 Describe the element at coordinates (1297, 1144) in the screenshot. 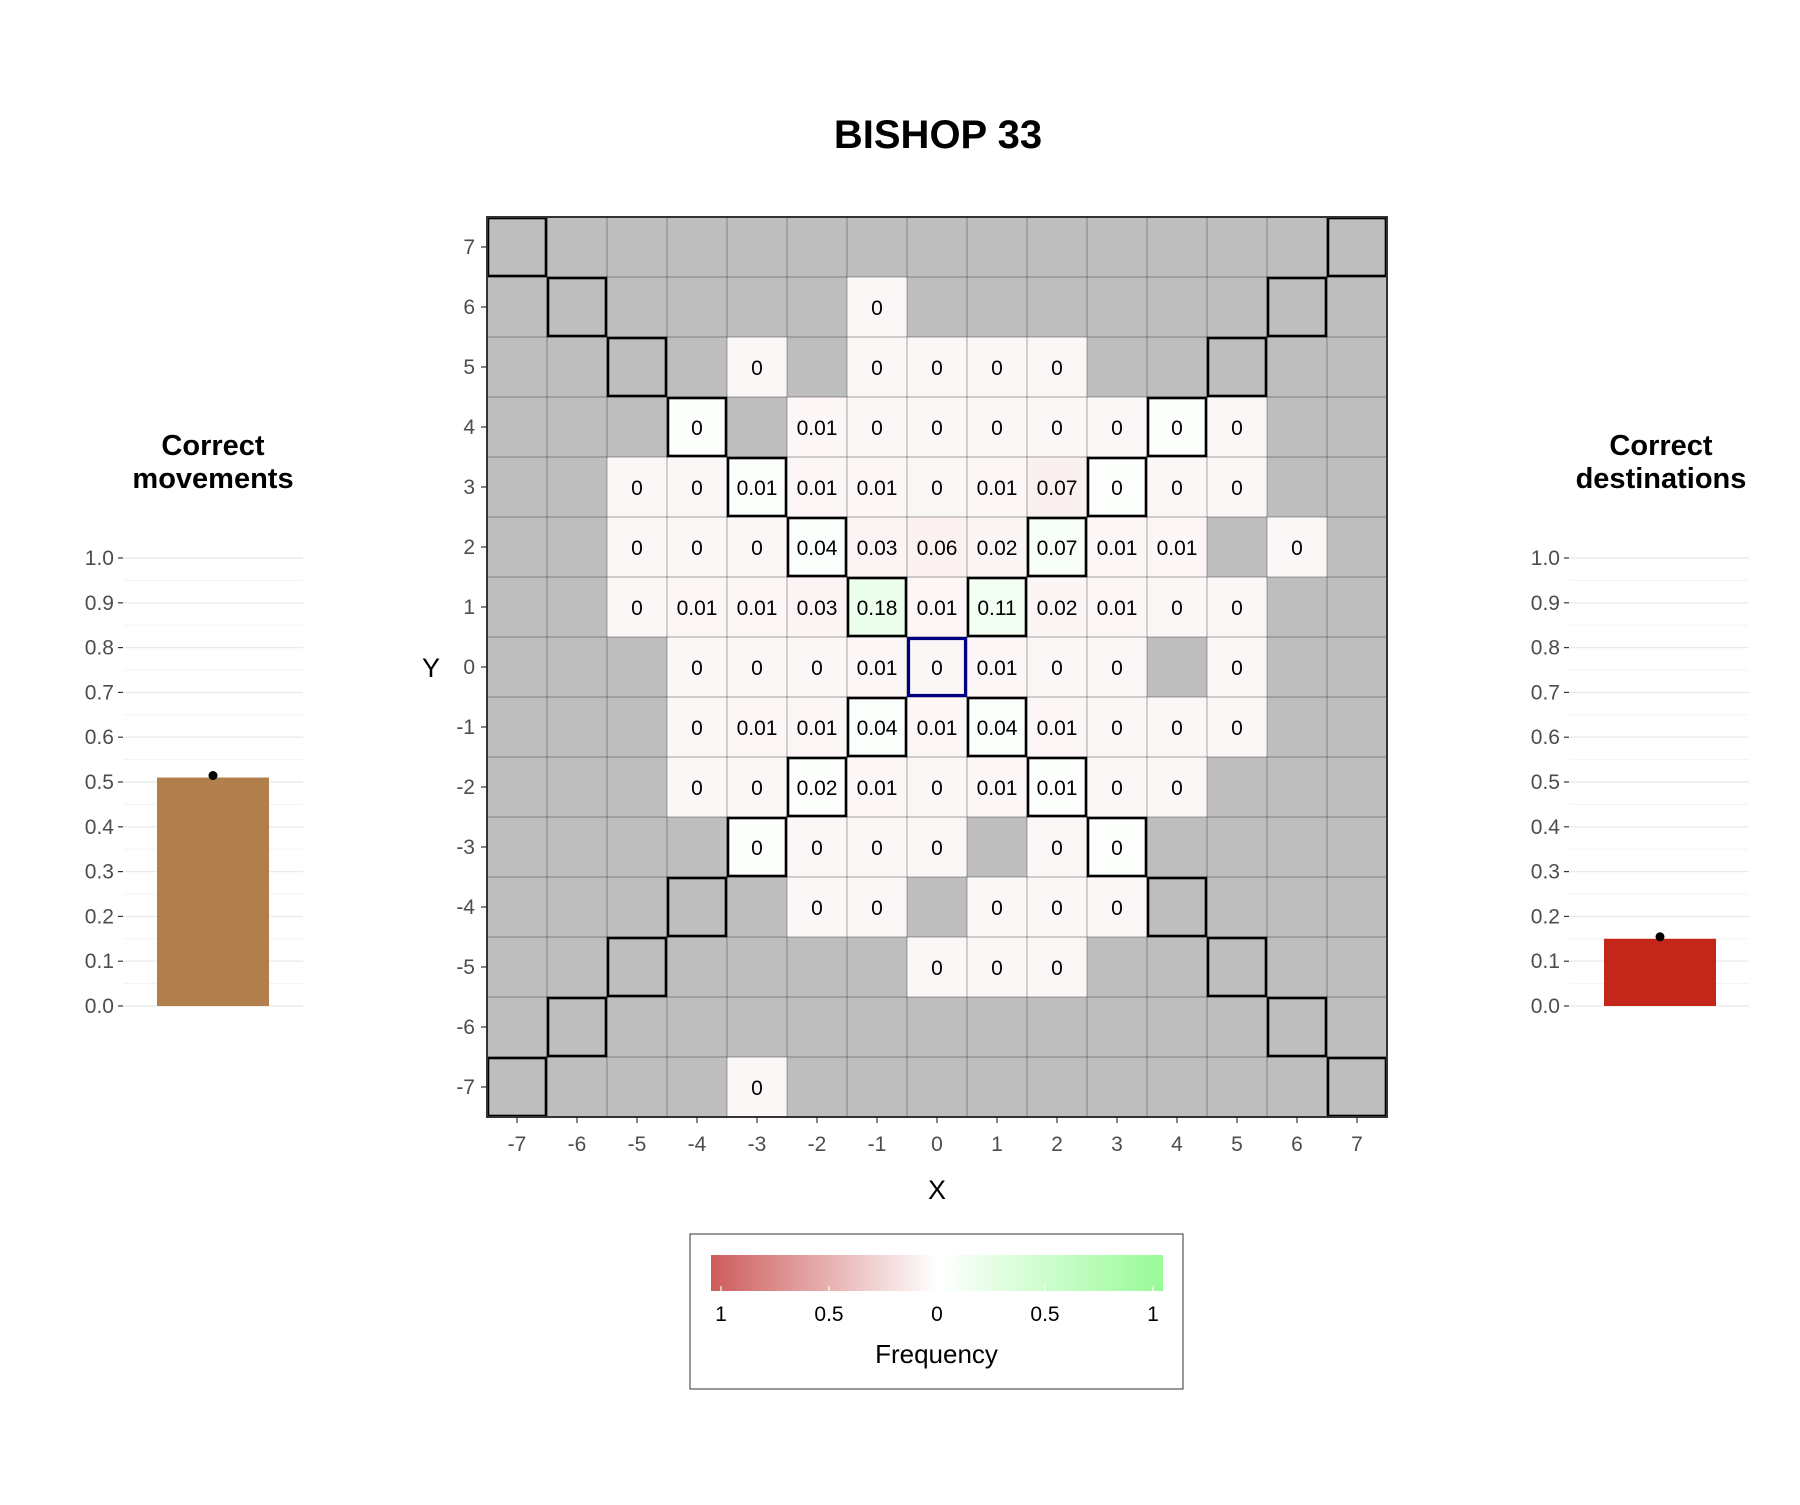

I see `x-tick-label: 6` at that location.